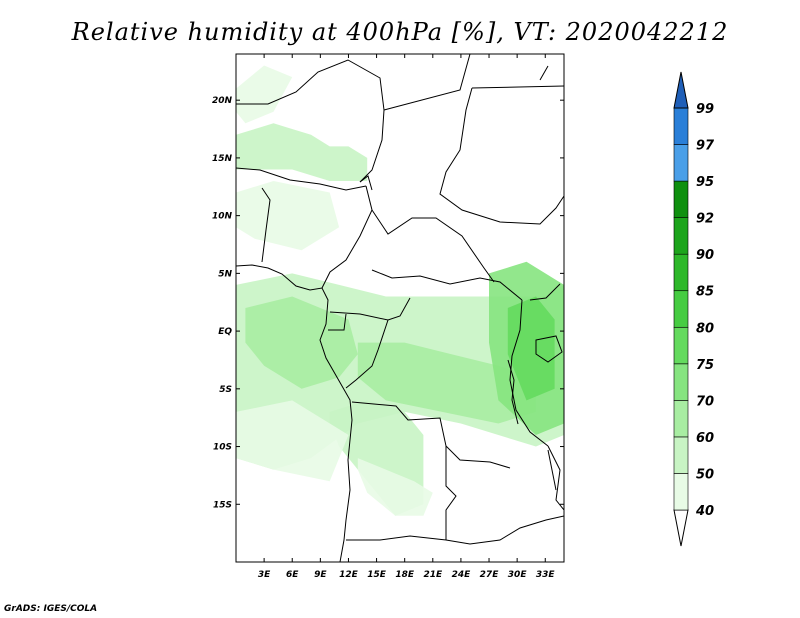  What do you see at coordinates (517, 87) in the screenshot?
I see `border-east-top` at bounding box center [517, 87].